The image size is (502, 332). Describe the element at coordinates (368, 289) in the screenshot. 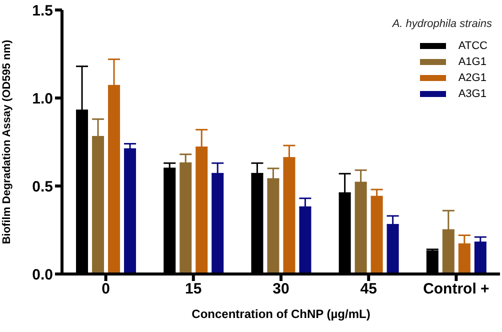

I see `x-tick-label: 45` at that location.